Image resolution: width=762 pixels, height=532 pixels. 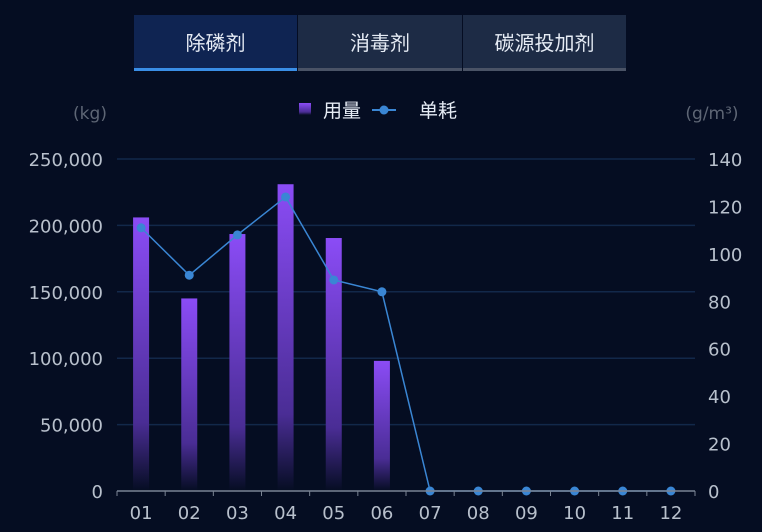 What do you see at coordinates (430, 513) in the screenshot?
I see `x-tick-label: 07` at bounding box center [430, 513].